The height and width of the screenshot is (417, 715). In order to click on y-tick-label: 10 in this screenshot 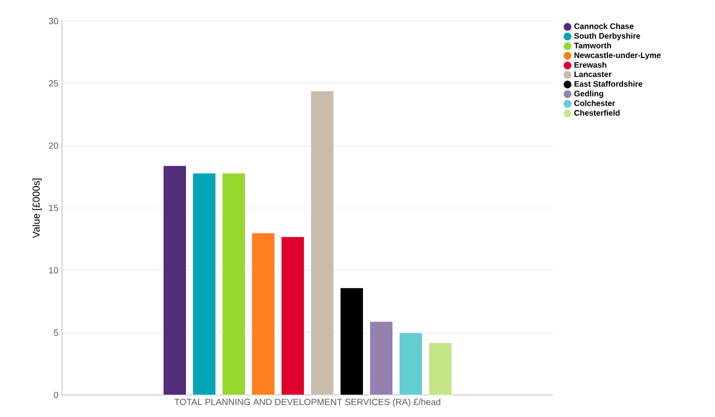, I will do `click(53, 270)`.